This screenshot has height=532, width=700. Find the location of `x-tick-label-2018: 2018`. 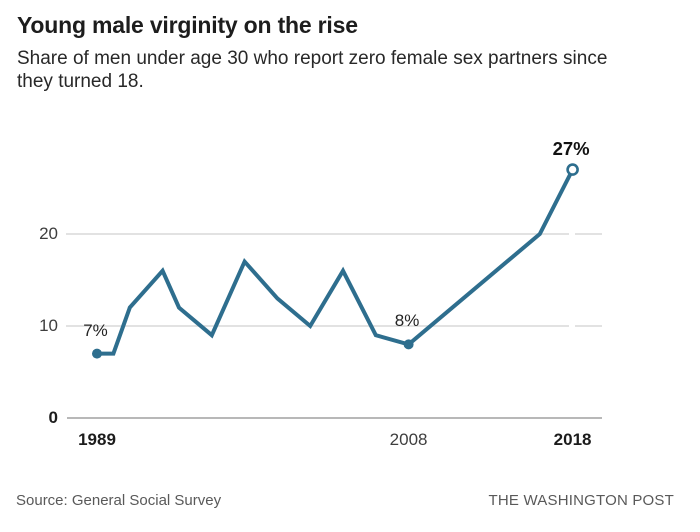

x-tick-label-2018: 2018 is located at coordinates (572, 439).